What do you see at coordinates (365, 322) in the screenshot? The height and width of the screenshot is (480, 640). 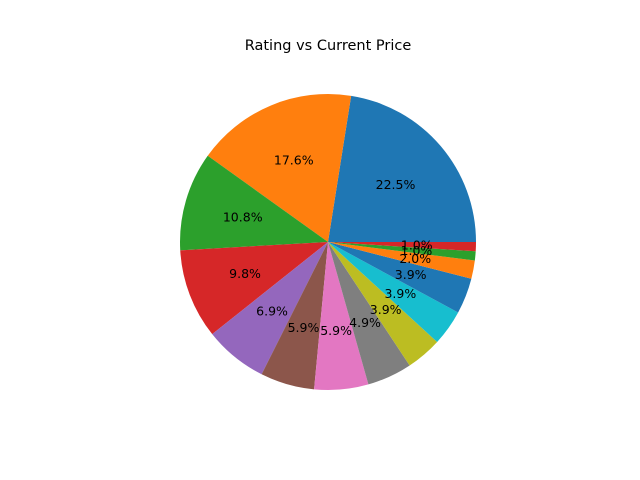 I see `pie-slice-label-8: 4.9%` at bounding box center [365, 322].